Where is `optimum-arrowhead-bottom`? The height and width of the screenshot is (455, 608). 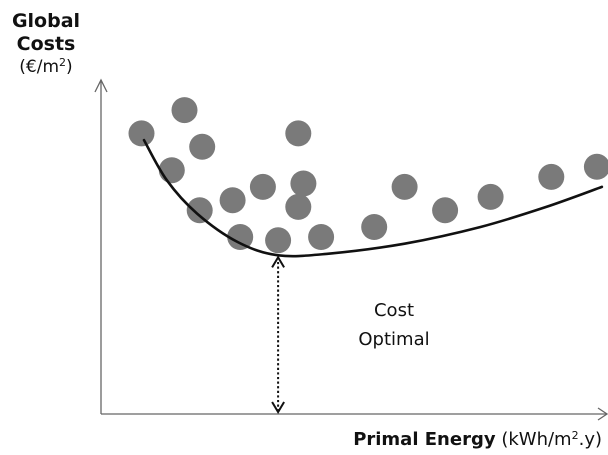
optimum-arrowhead-bottom is located at coordinates (278, 407).